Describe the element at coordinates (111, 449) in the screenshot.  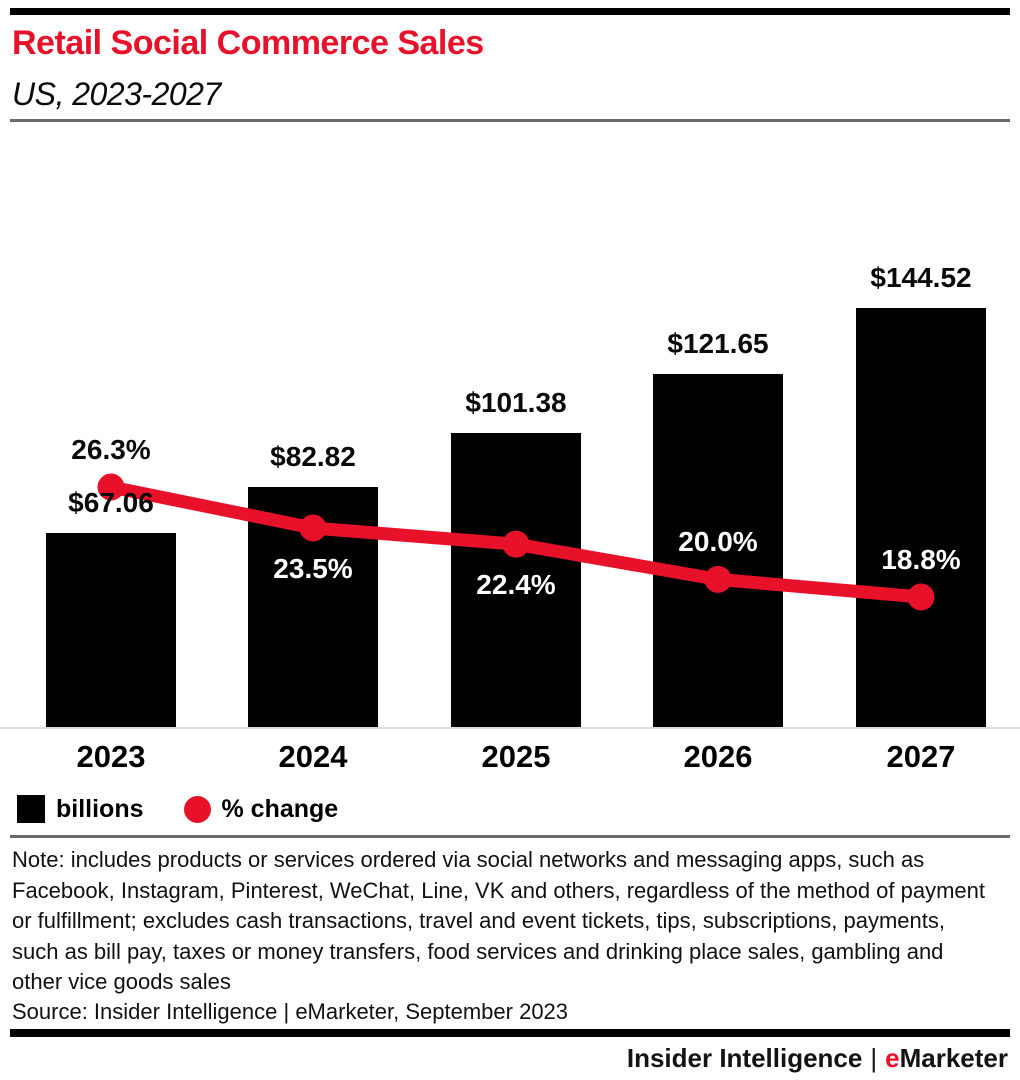
I see `pct-value-label-2023: 26.3%` at that location.